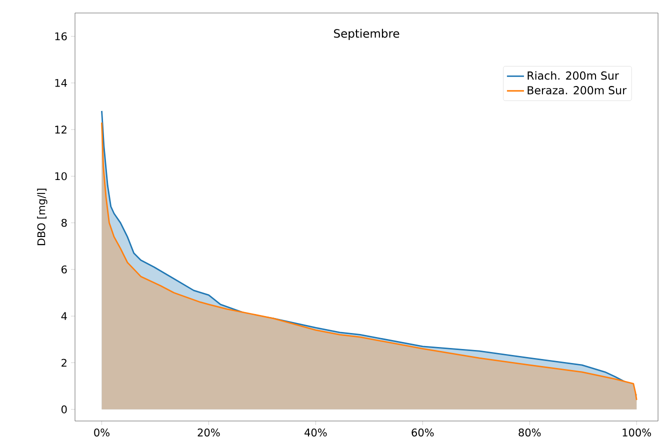  What do you see at coordinates (209, 432) in the screenshot?
I see `x-tick-label: 20%` at bounding box center [209, 432].